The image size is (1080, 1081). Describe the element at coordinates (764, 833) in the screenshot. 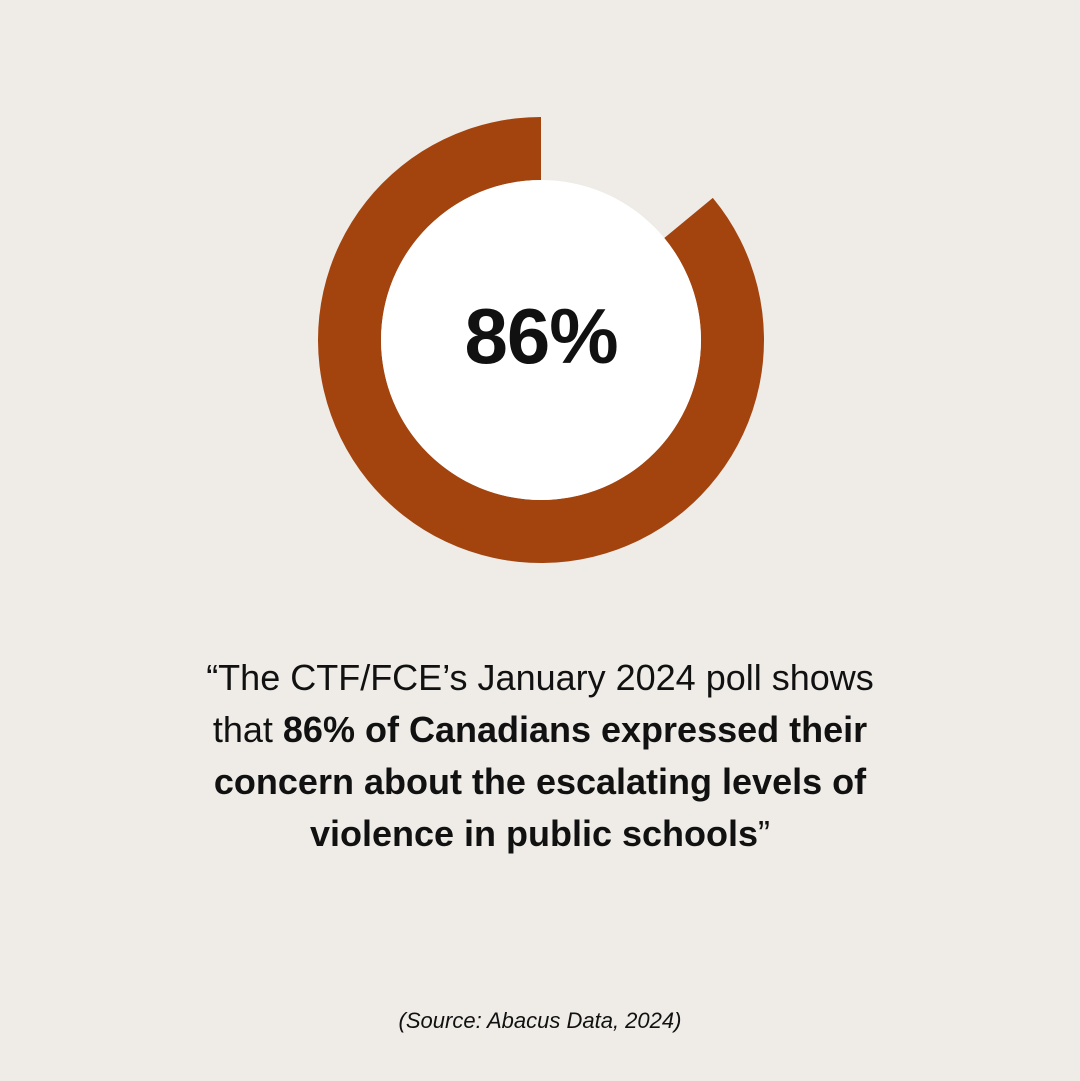

I see `quote-line-4-plain: ”` at that location.